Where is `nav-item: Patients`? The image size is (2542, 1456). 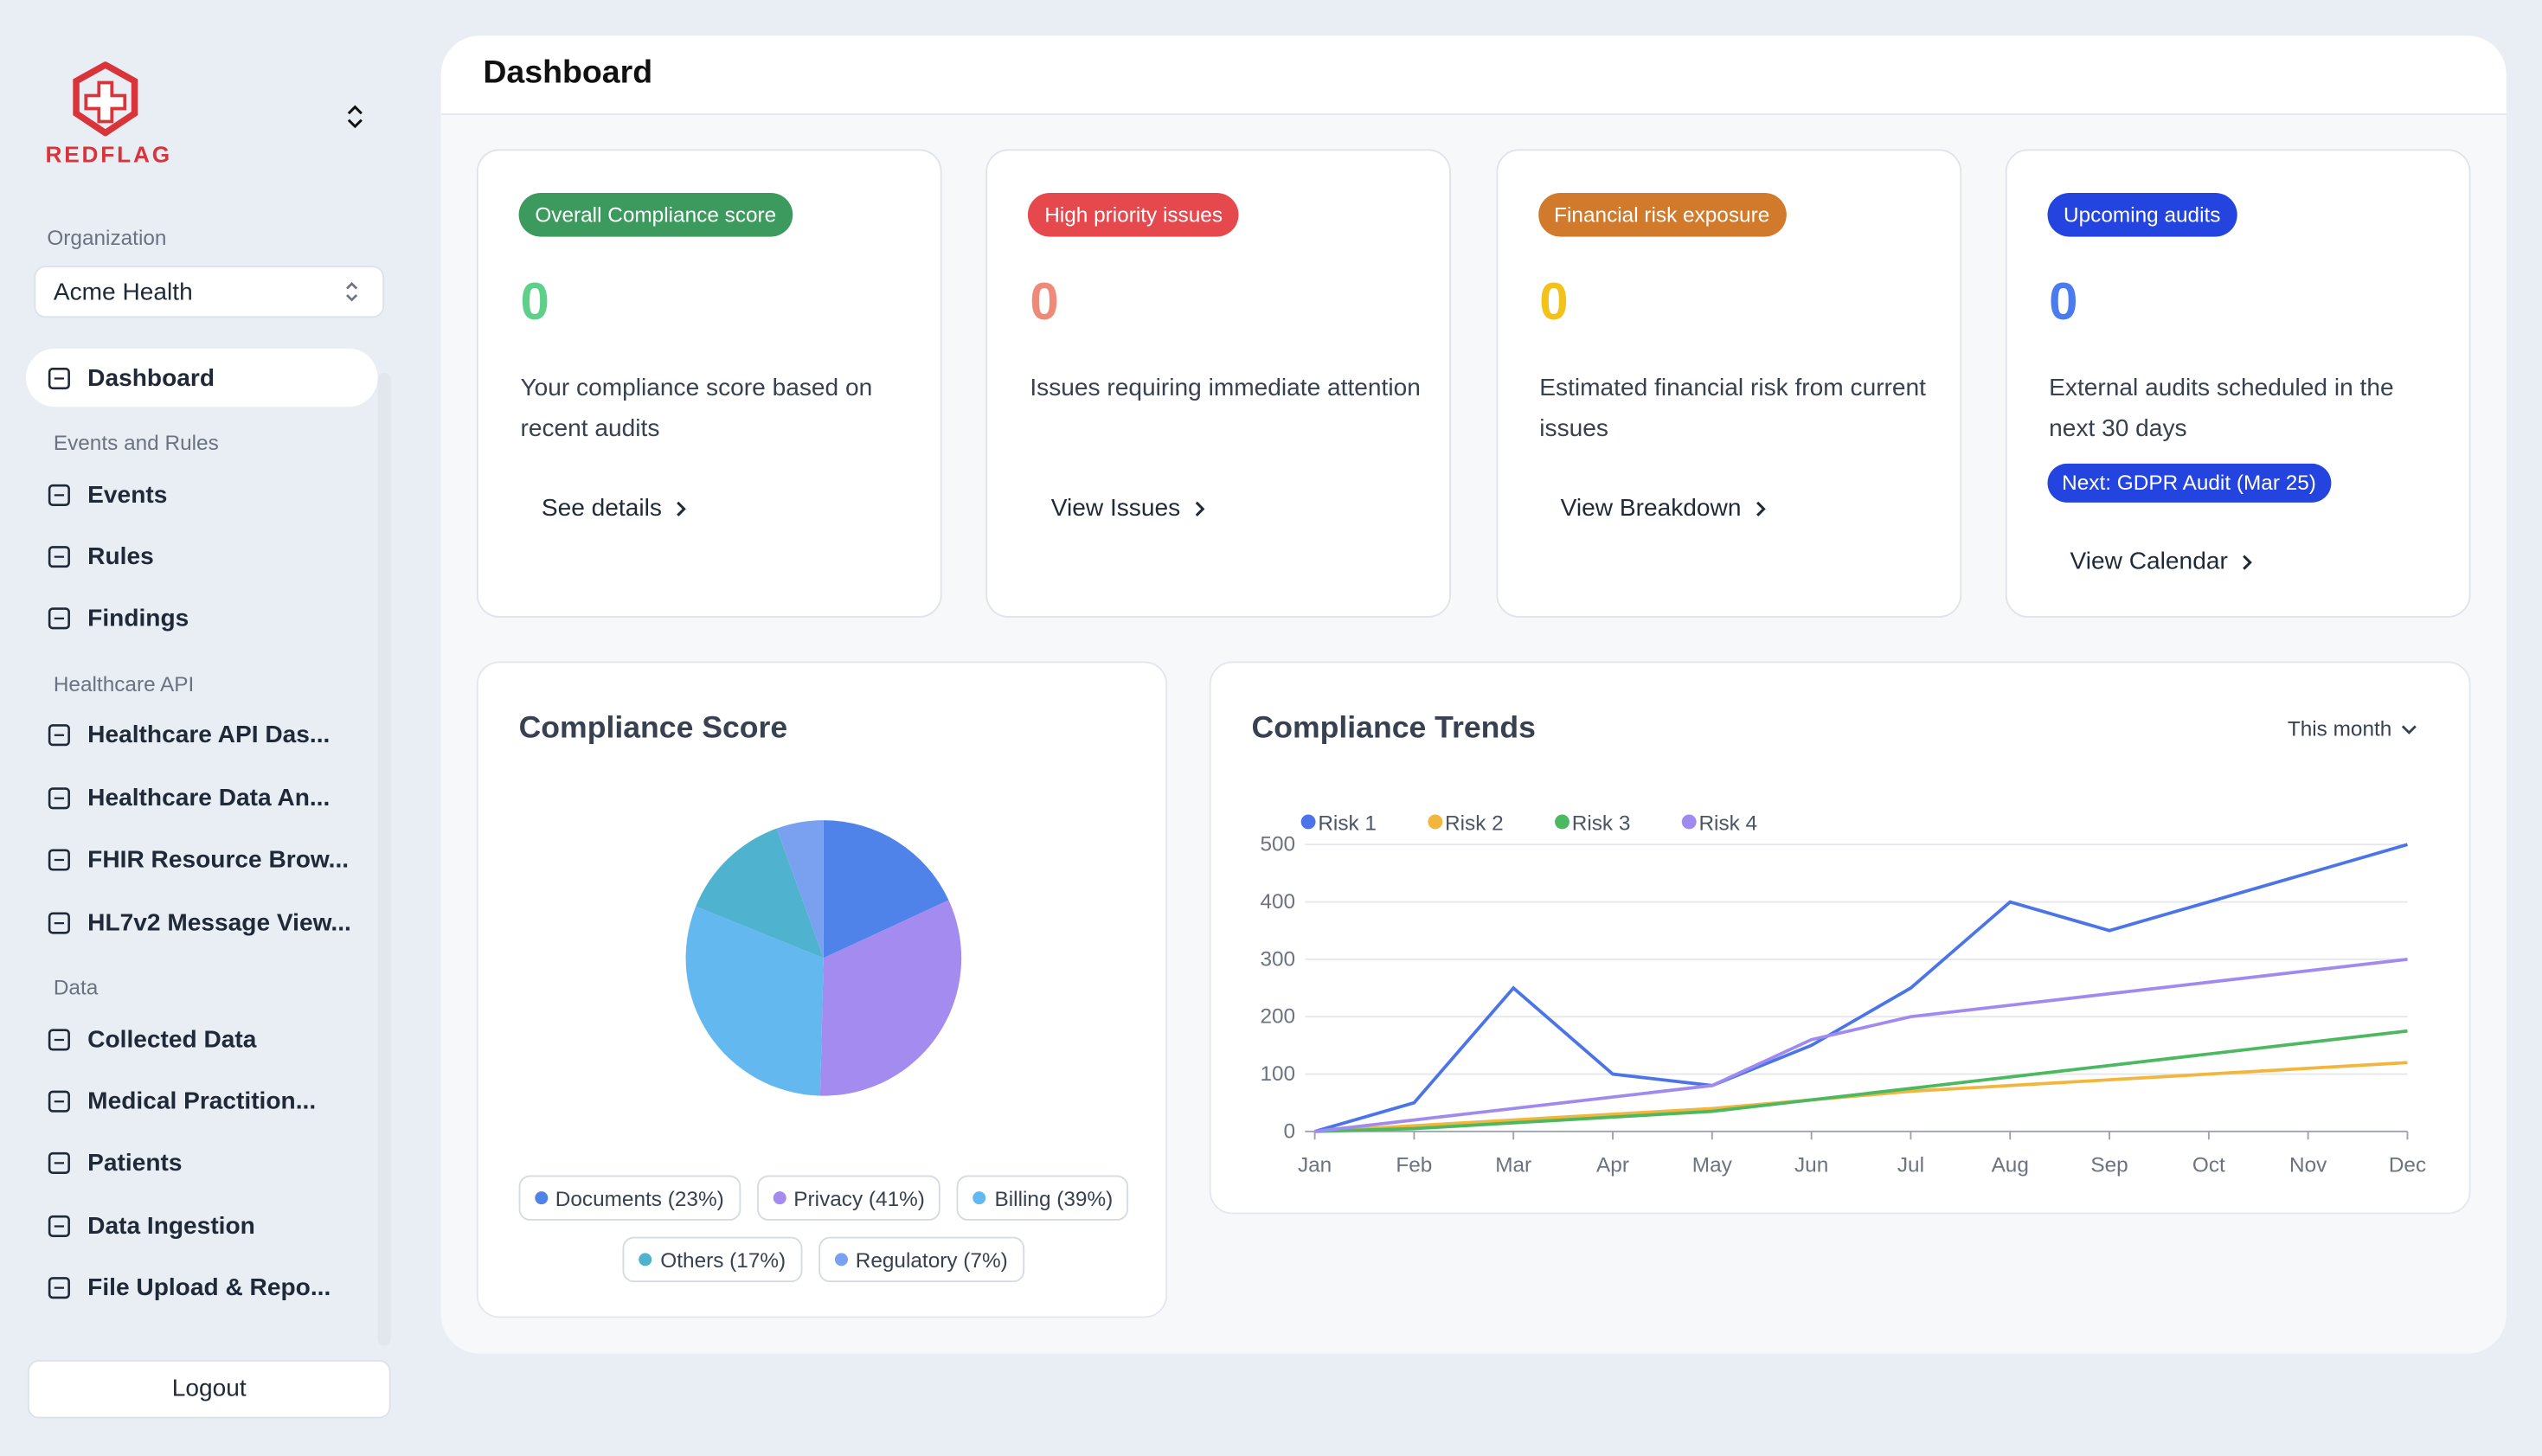
nav-item: Patients is located at coordinates (202, 1163).